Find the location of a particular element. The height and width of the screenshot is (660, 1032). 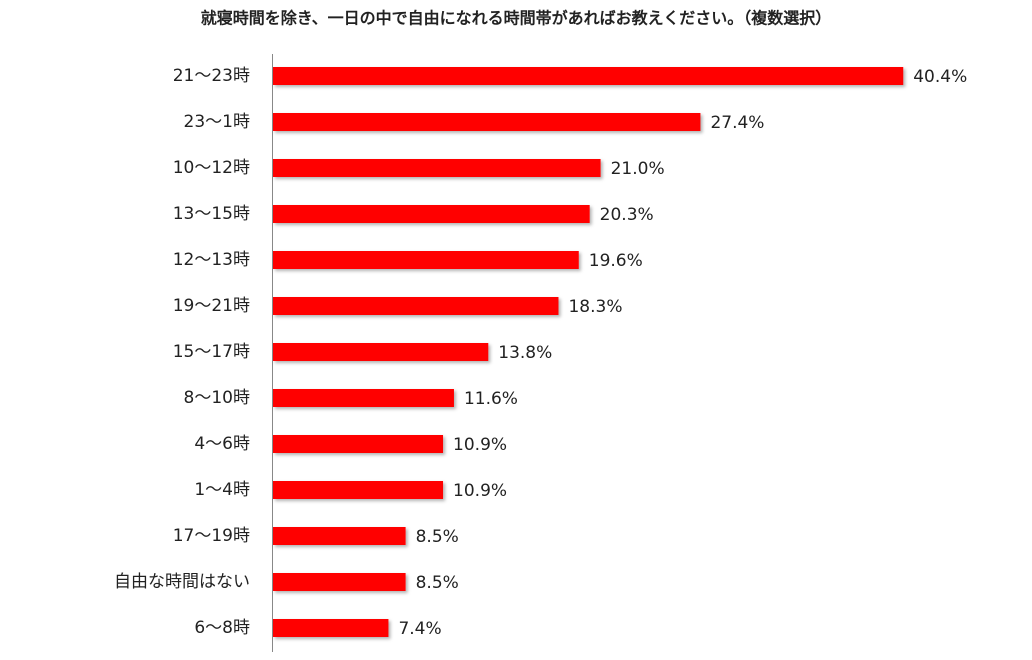

y-tick-label: 23～1時 is located at coordinates (217, 122).